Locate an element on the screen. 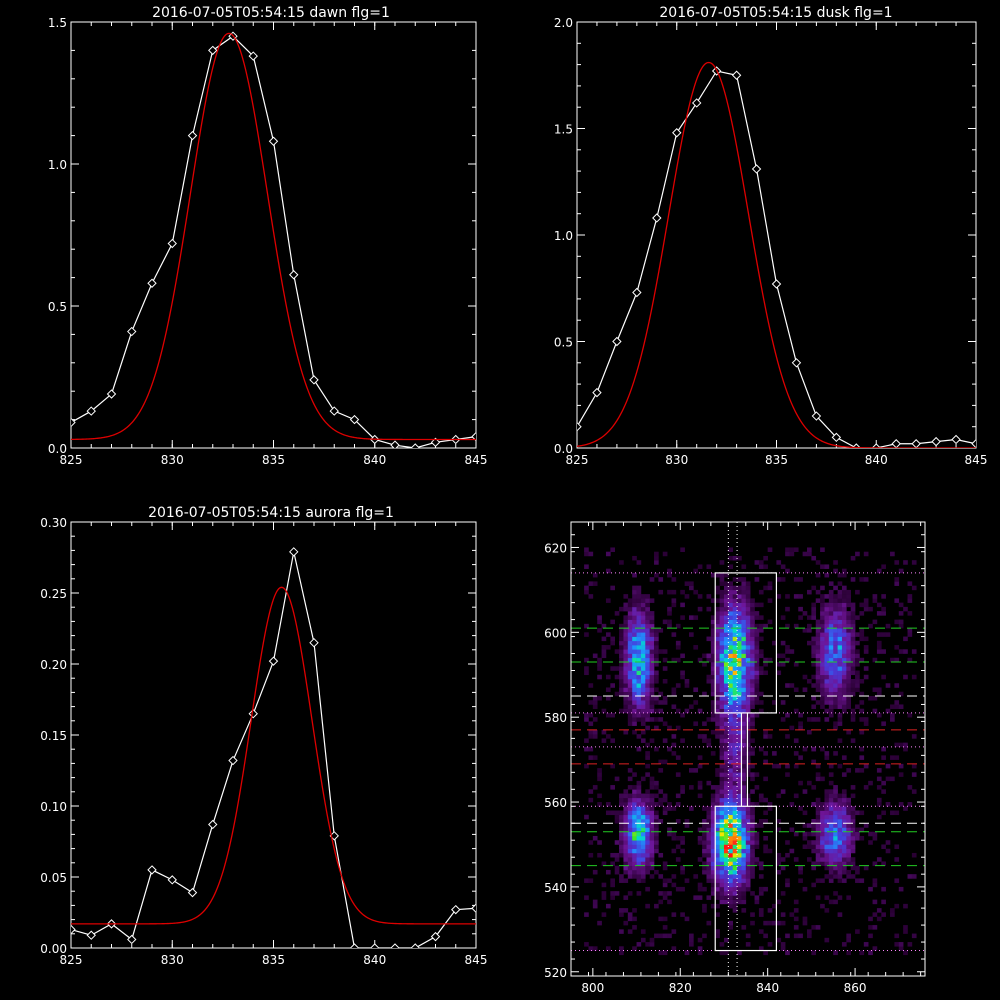  data-point-marker is located at coordinates (657, 218).